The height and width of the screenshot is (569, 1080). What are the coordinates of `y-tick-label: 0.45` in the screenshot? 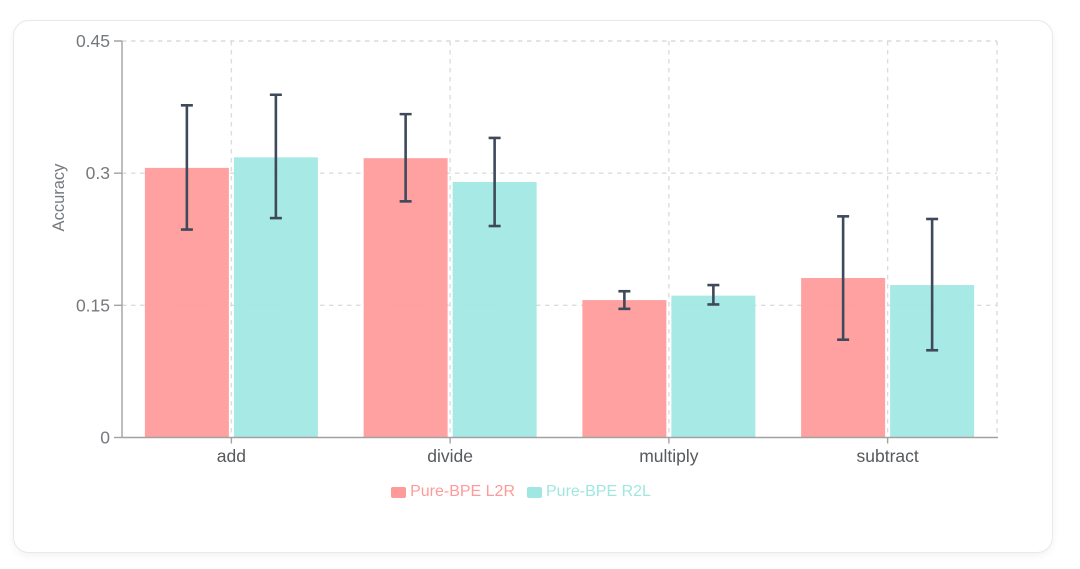 It's located at (93, 41).